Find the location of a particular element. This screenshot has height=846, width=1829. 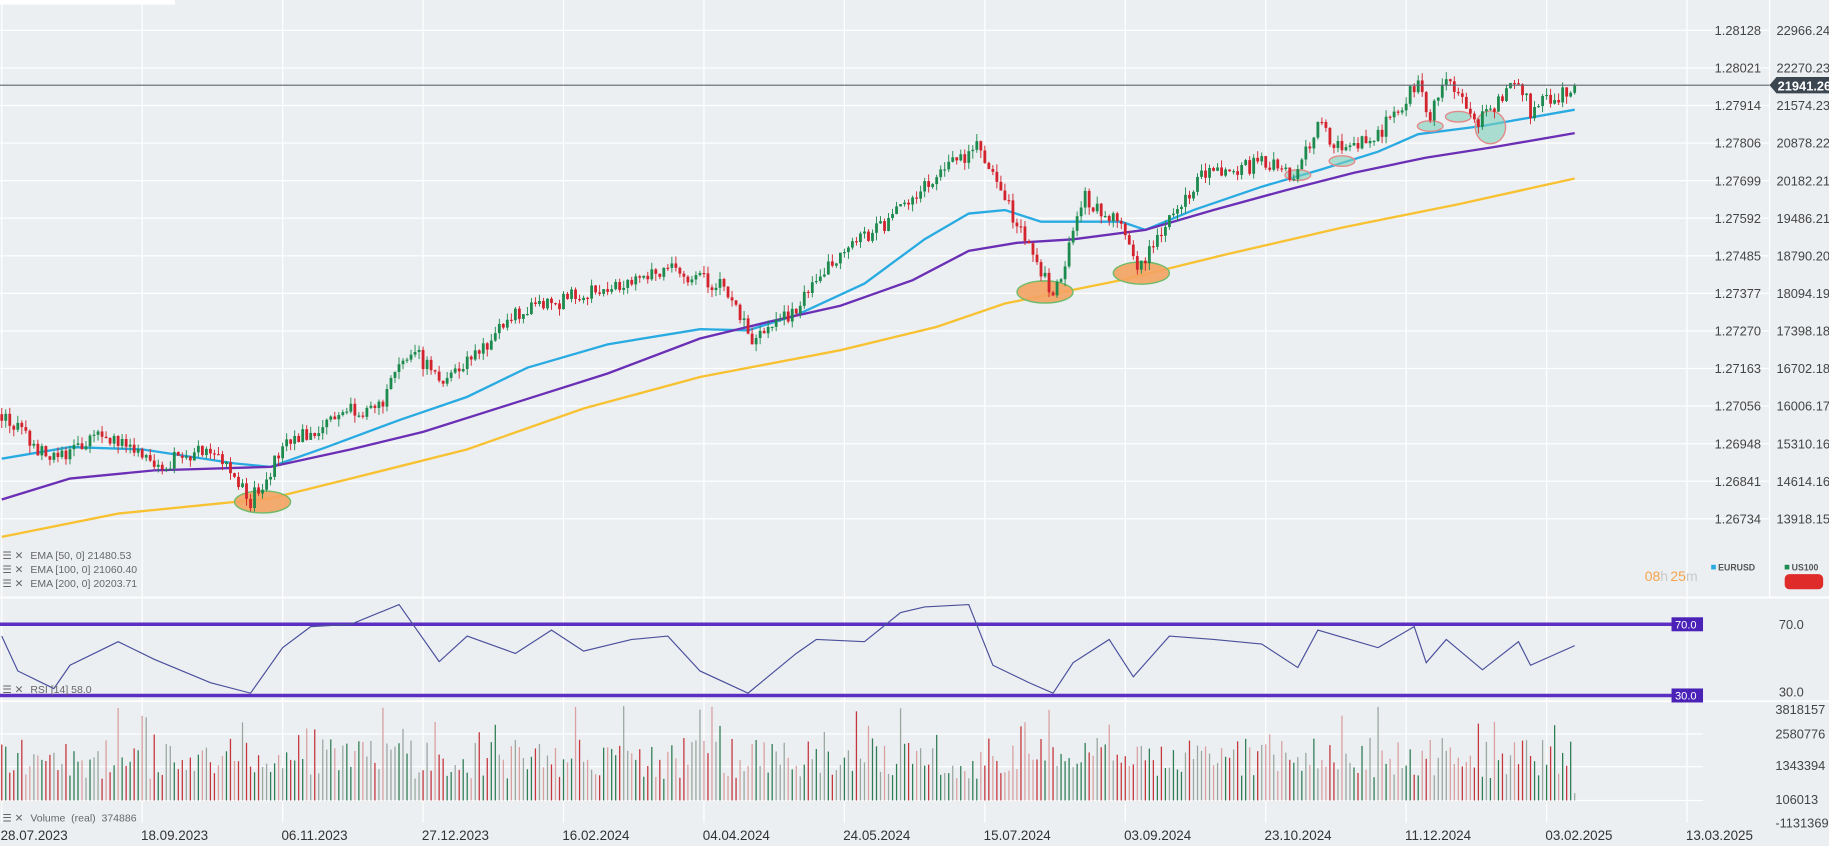

legend-eurusd: EURUSD is located at coordinates (1733, 568).